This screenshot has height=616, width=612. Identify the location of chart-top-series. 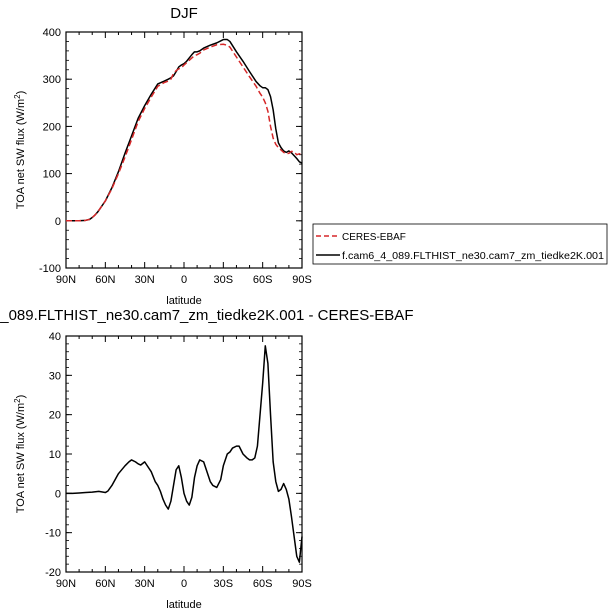
(184, 130).